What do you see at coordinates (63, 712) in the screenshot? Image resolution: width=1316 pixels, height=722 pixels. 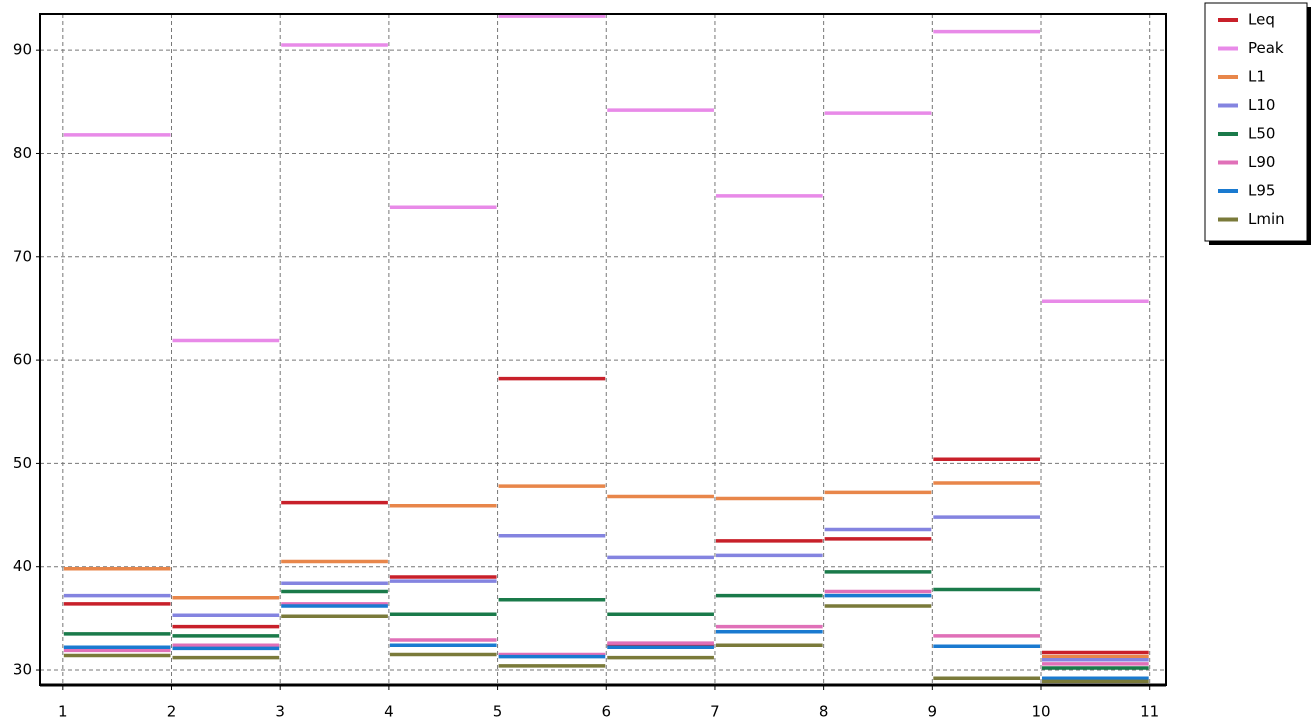 I see `x-tick-label: 1` at bounding box center [63, 712].